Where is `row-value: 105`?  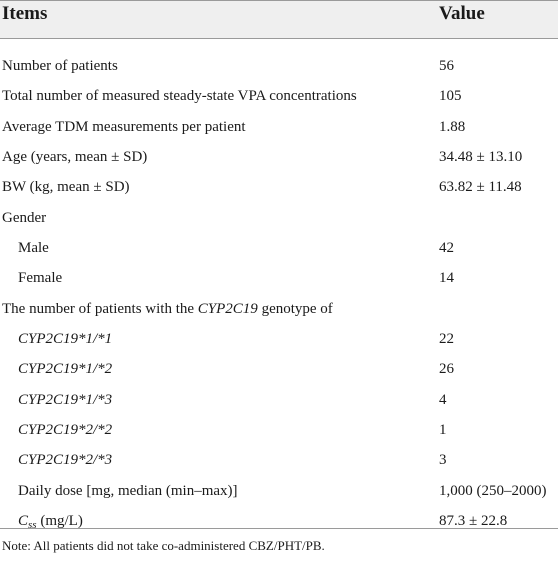
row-value: 105 is located at coordinates (450, 96).